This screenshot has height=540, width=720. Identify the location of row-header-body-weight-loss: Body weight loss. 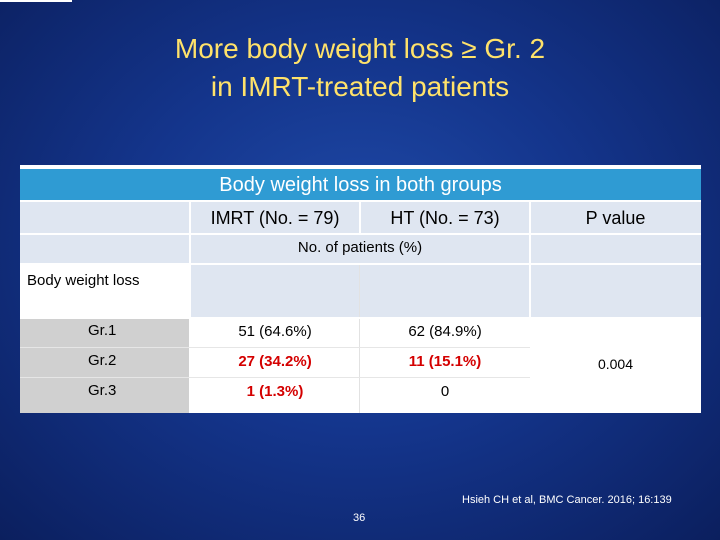
(83, 280).